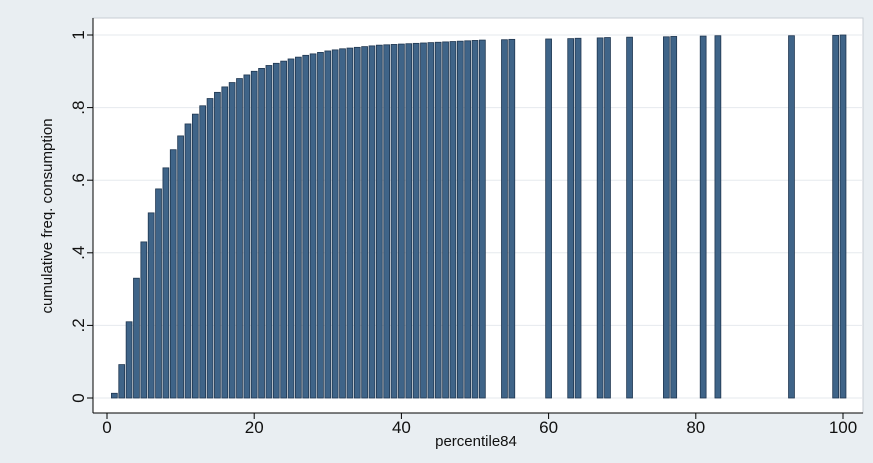  I want to click on x-tick-label: 40, so click(401, 427).